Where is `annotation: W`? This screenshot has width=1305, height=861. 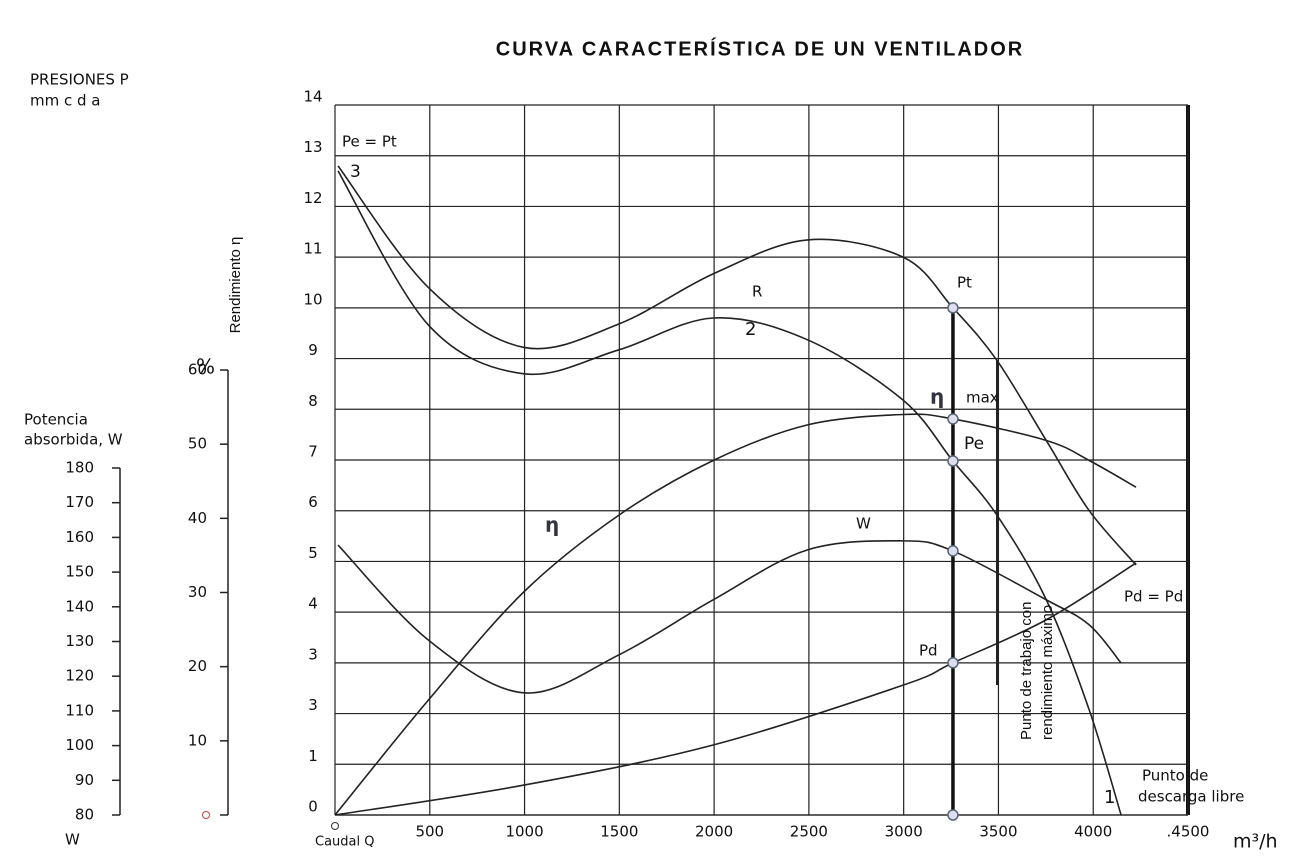
annotation: W is located at coordinates (863, 524).